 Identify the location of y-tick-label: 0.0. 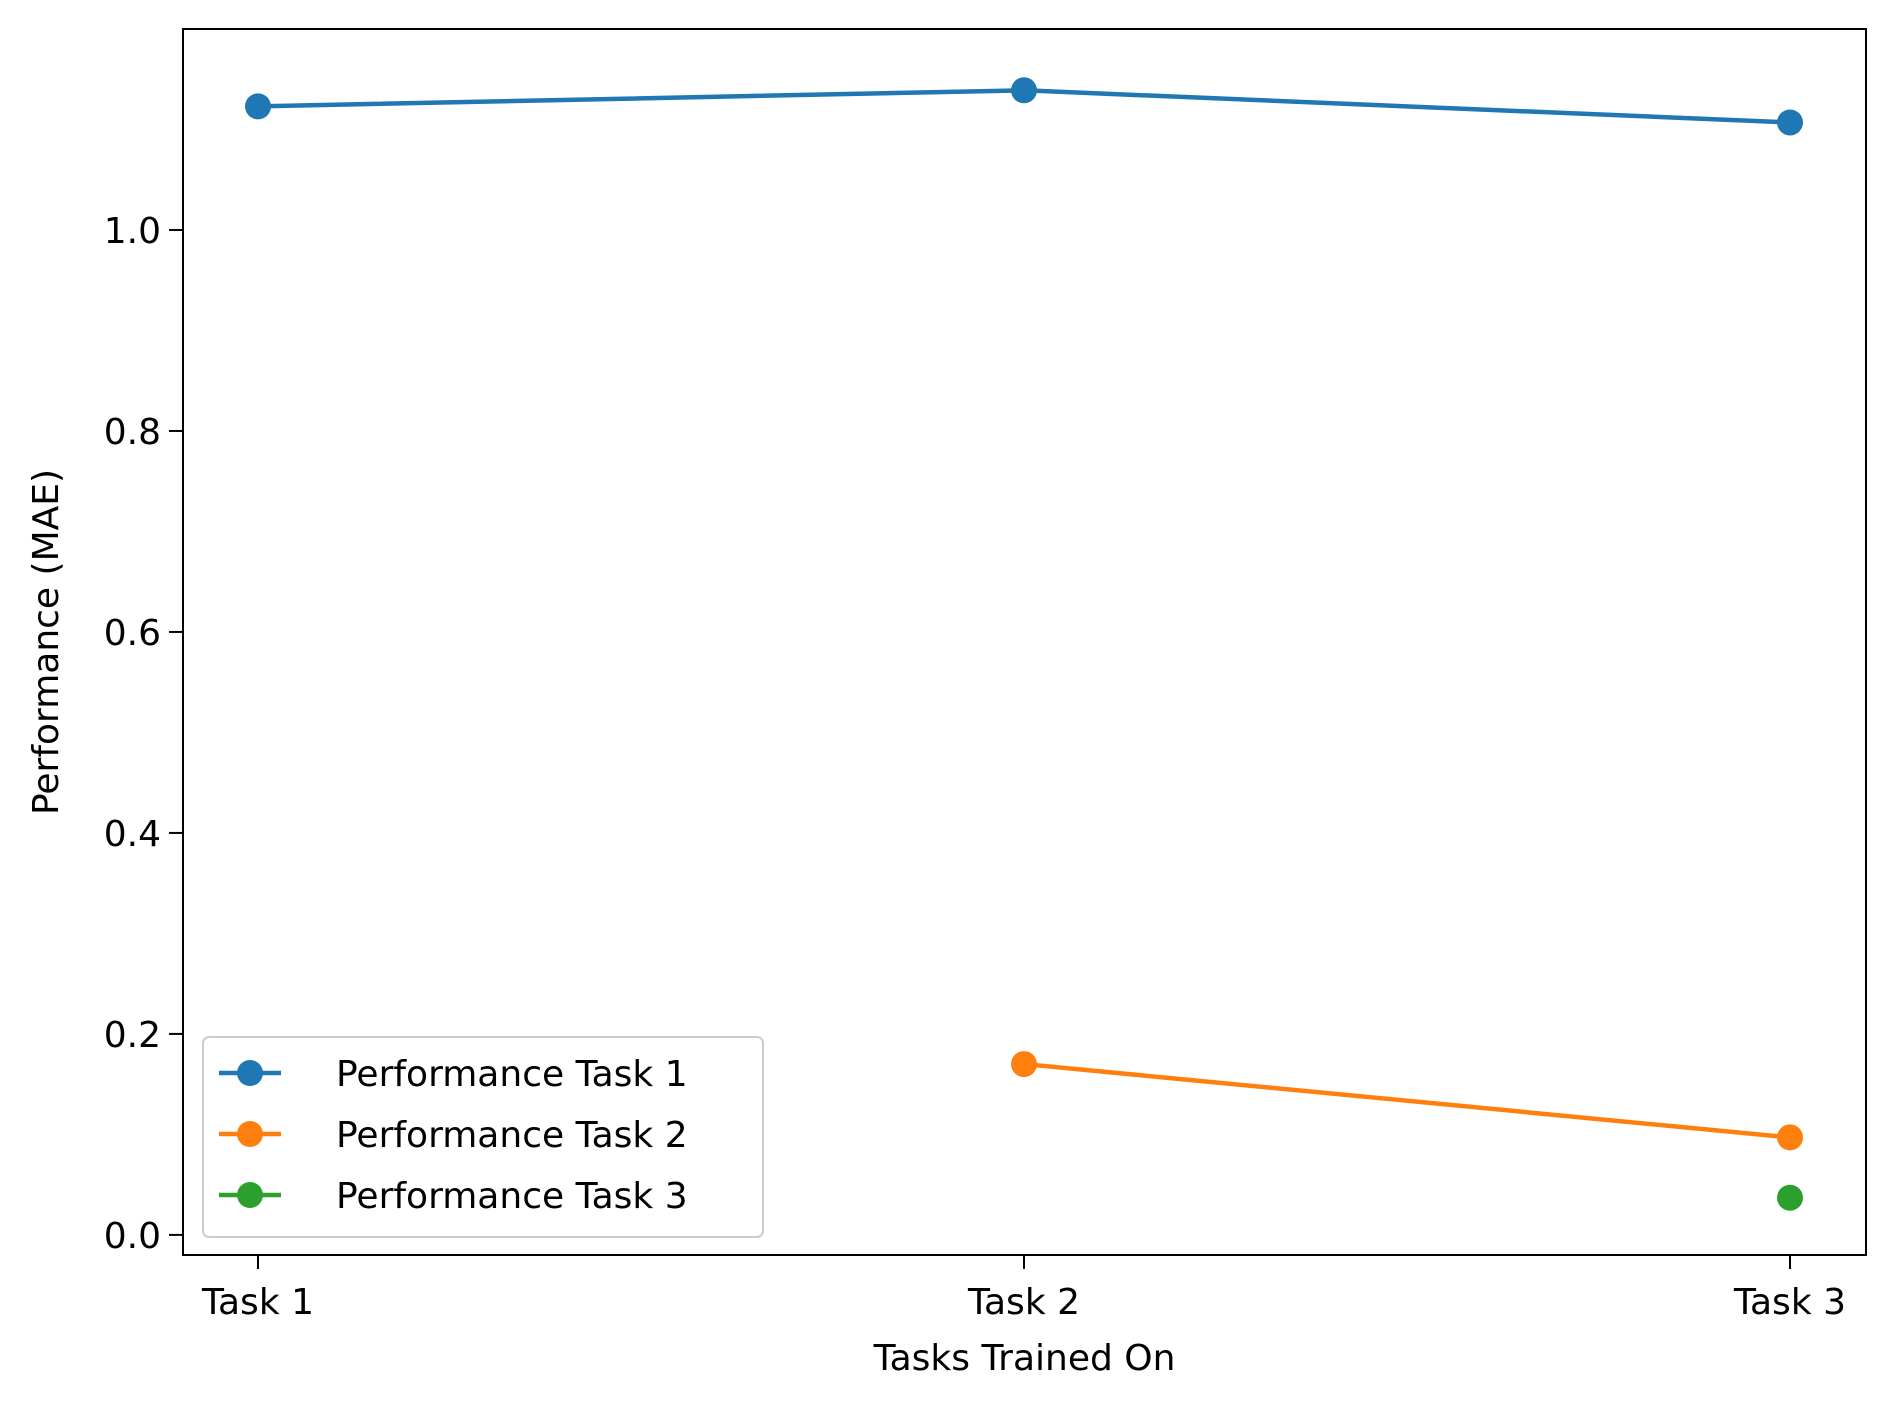
(132, 1236).